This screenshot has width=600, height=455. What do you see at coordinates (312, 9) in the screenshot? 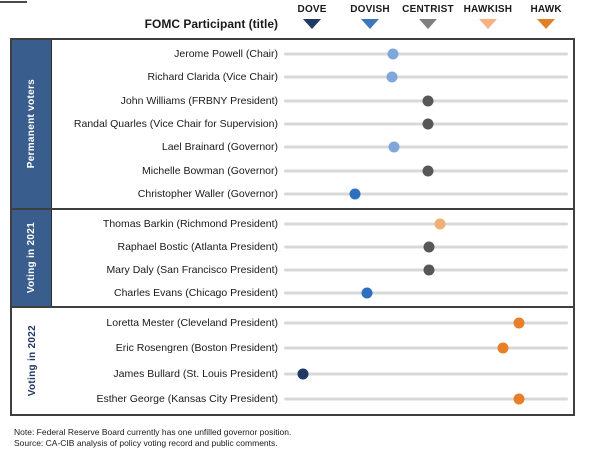
I see `scale-label: DOVE` at bounding box center [312, 9].